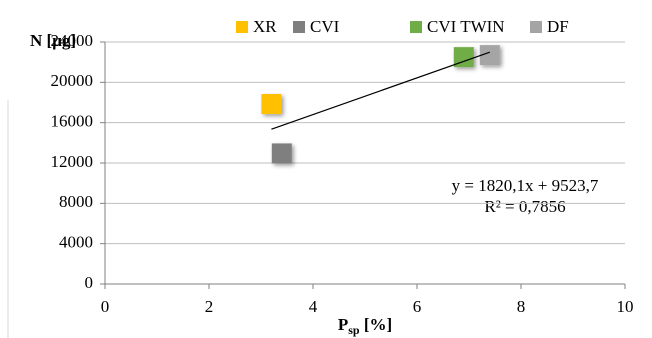 The width and height of the screenshot is (652, 338). What do you see at coordinates (76, 201) in the screenshot?
I see `y-tick-label: 8000` at bounding box center [76, 201].